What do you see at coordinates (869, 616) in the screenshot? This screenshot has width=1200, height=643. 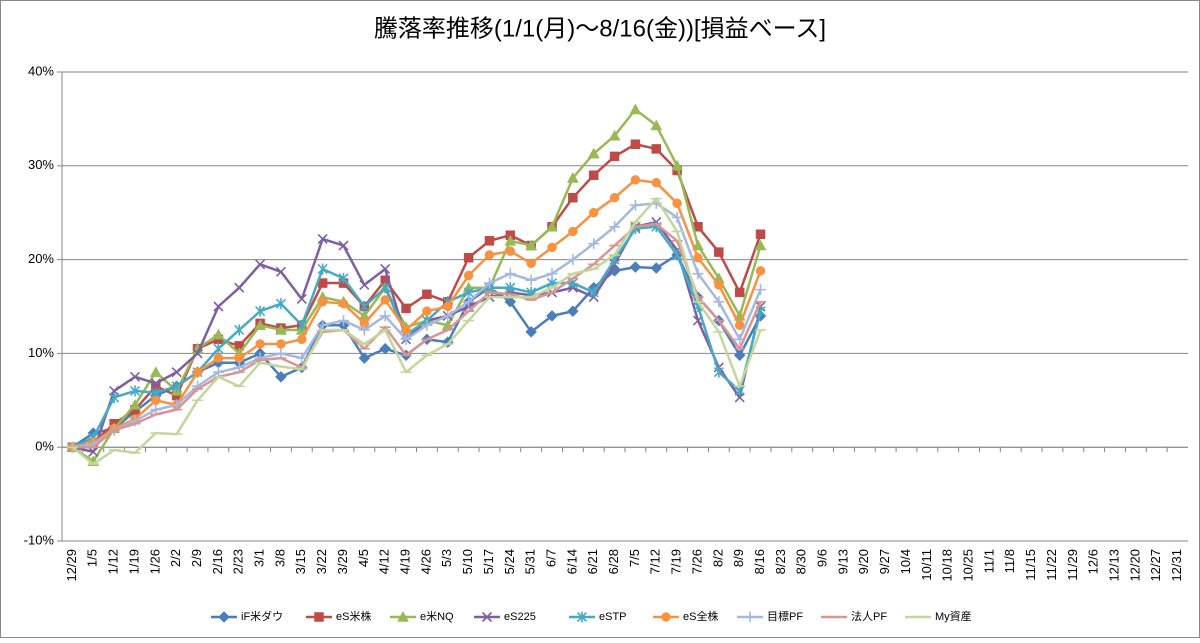 I see `legend-label: 法人PF` at bounding box center [869, 616].